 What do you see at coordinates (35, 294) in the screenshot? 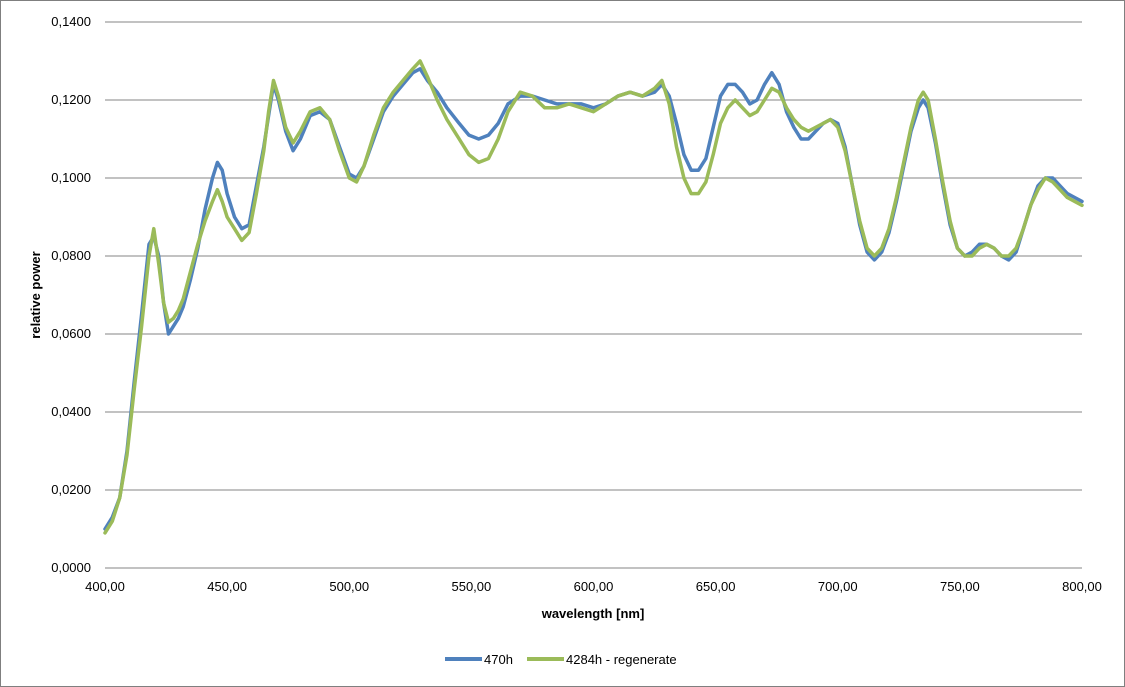
I see `y-axis-title: relative power` at bounding box center [35, 294].